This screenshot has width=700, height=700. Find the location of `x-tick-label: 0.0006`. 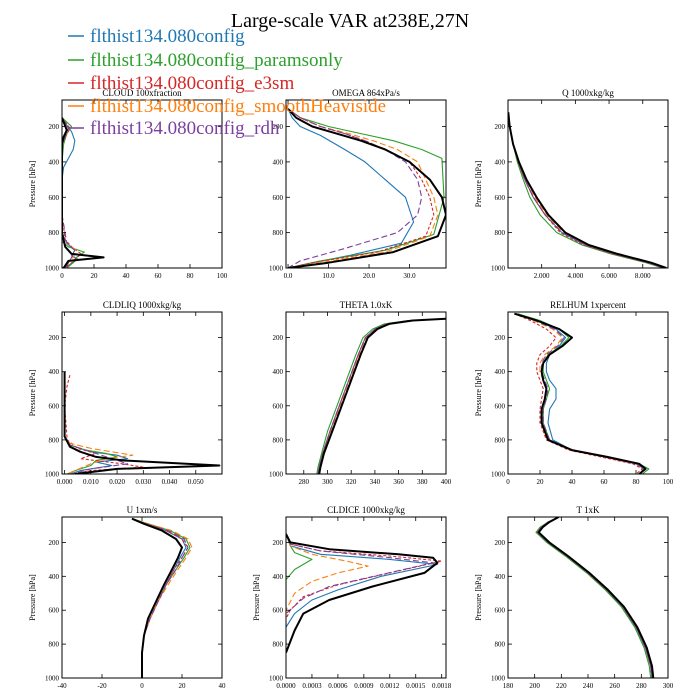

x-tick-label: 0.0006 is located at coordinates (338, 686).